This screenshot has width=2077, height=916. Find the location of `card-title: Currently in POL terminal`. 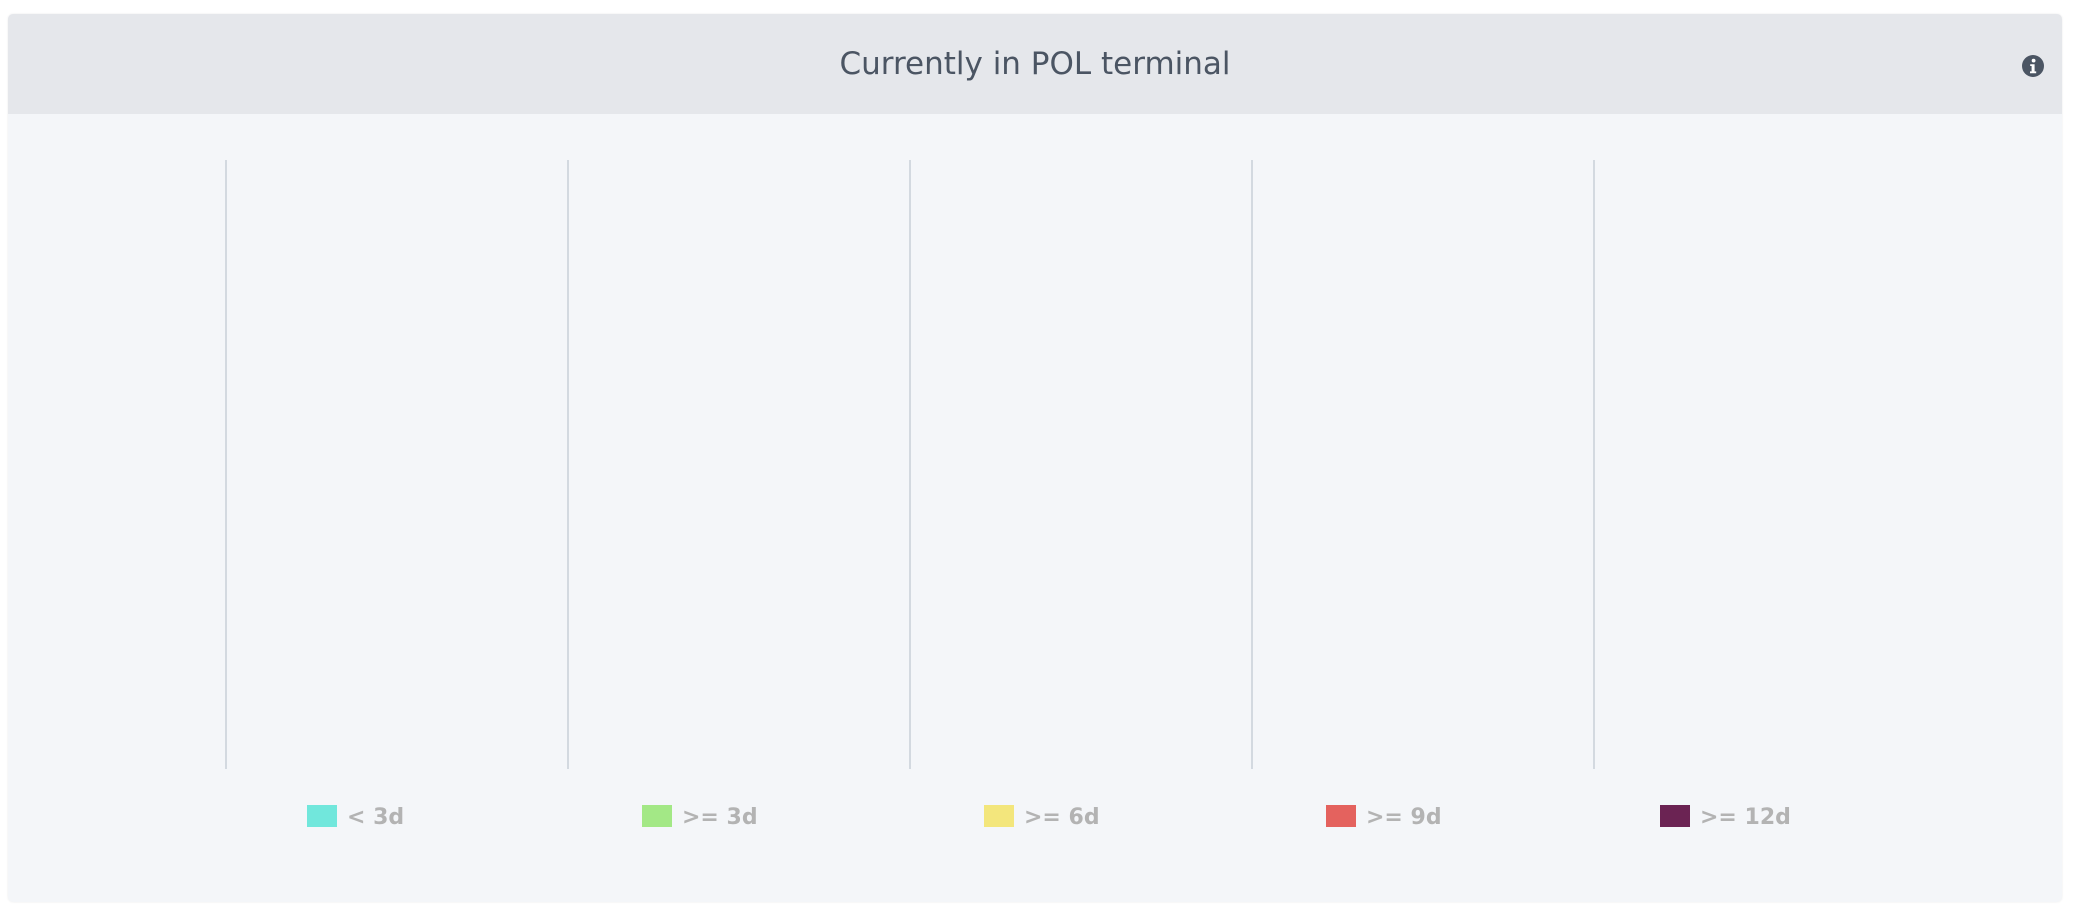

card-title: Currently in POL terminal is located at coordinates (1035, 64).